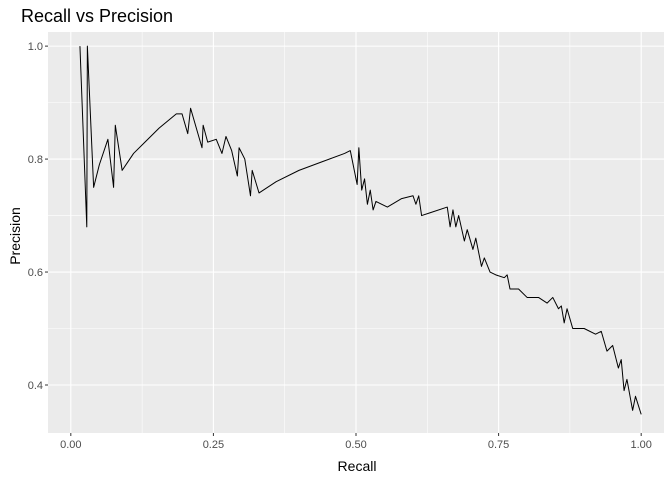  Describe the element at coordinates (38, 216) in the screenshot. I see `y-axis-ticks: 0.4 0.6 0.8 1.0` at that location.